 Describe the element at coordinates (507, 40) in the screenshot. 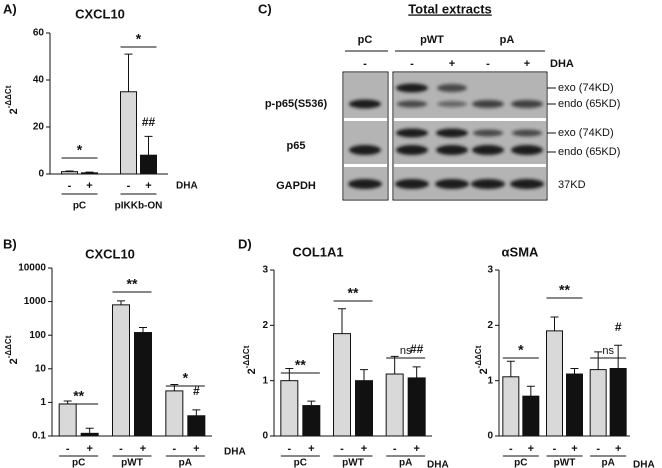

I see `lane-group: pA` at that location.